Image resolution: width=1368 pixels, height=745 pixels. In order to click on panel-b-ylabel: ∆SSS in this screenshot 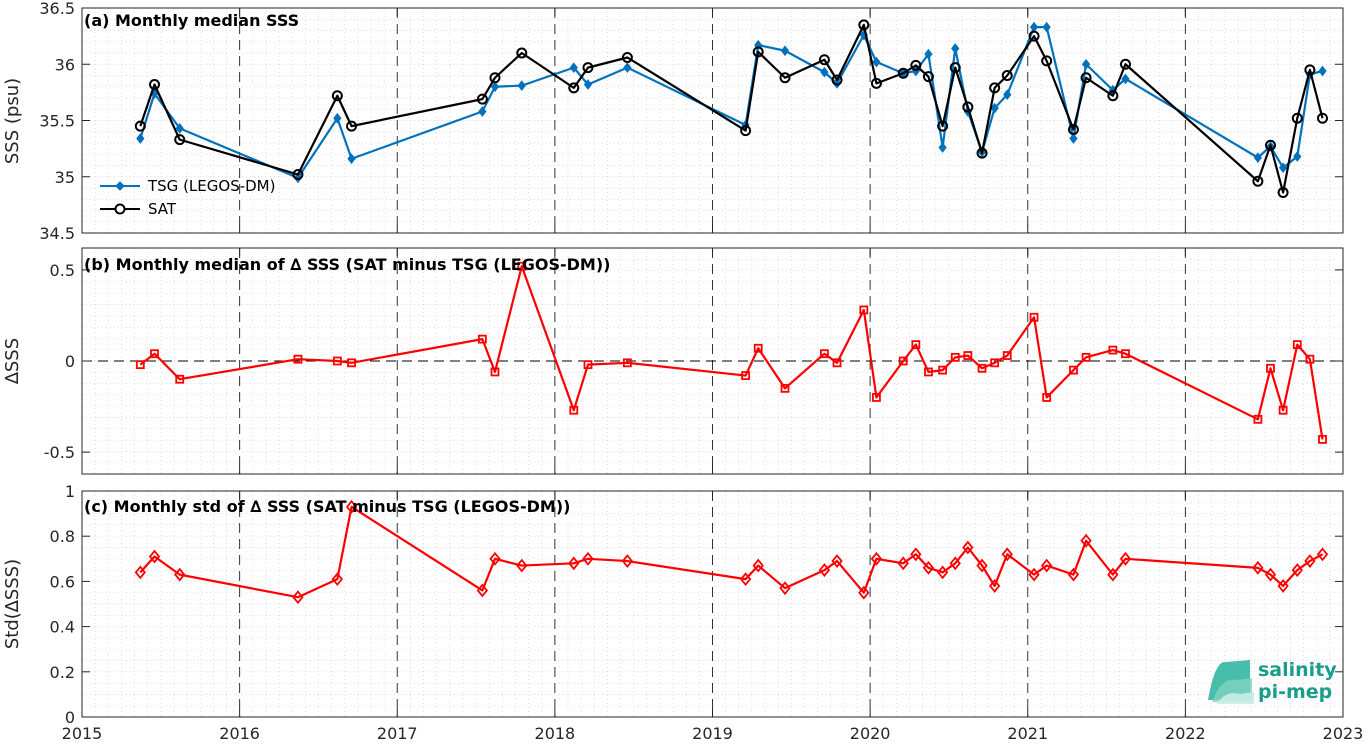, I will do `click(12, 361)`.